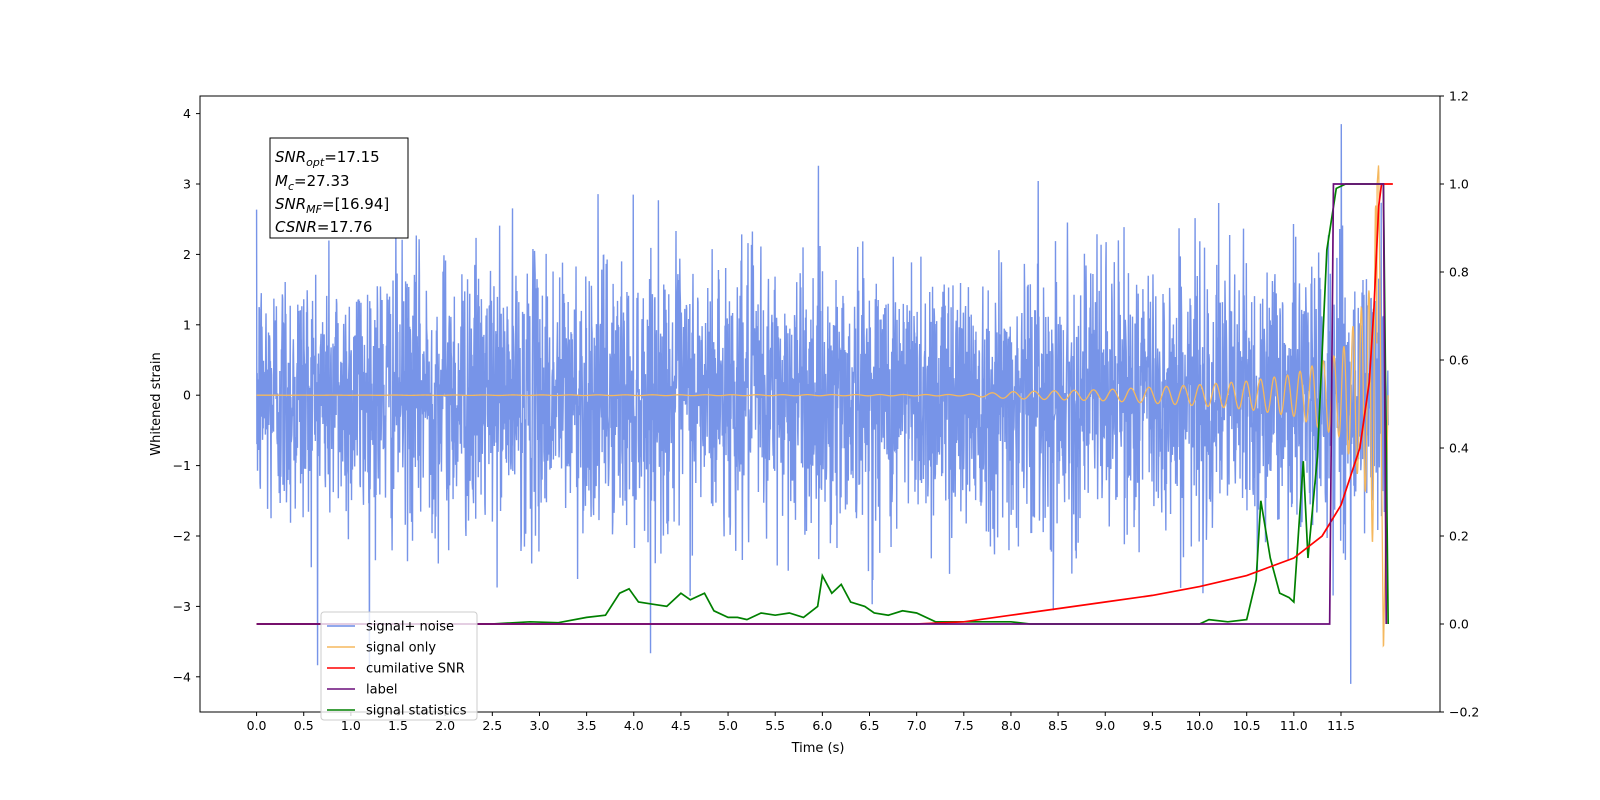  What do you see at coordinates (1459, 448) in the screenshot?
I see `y2-tick-label: 0.4` at bounding box center [1459, 448].